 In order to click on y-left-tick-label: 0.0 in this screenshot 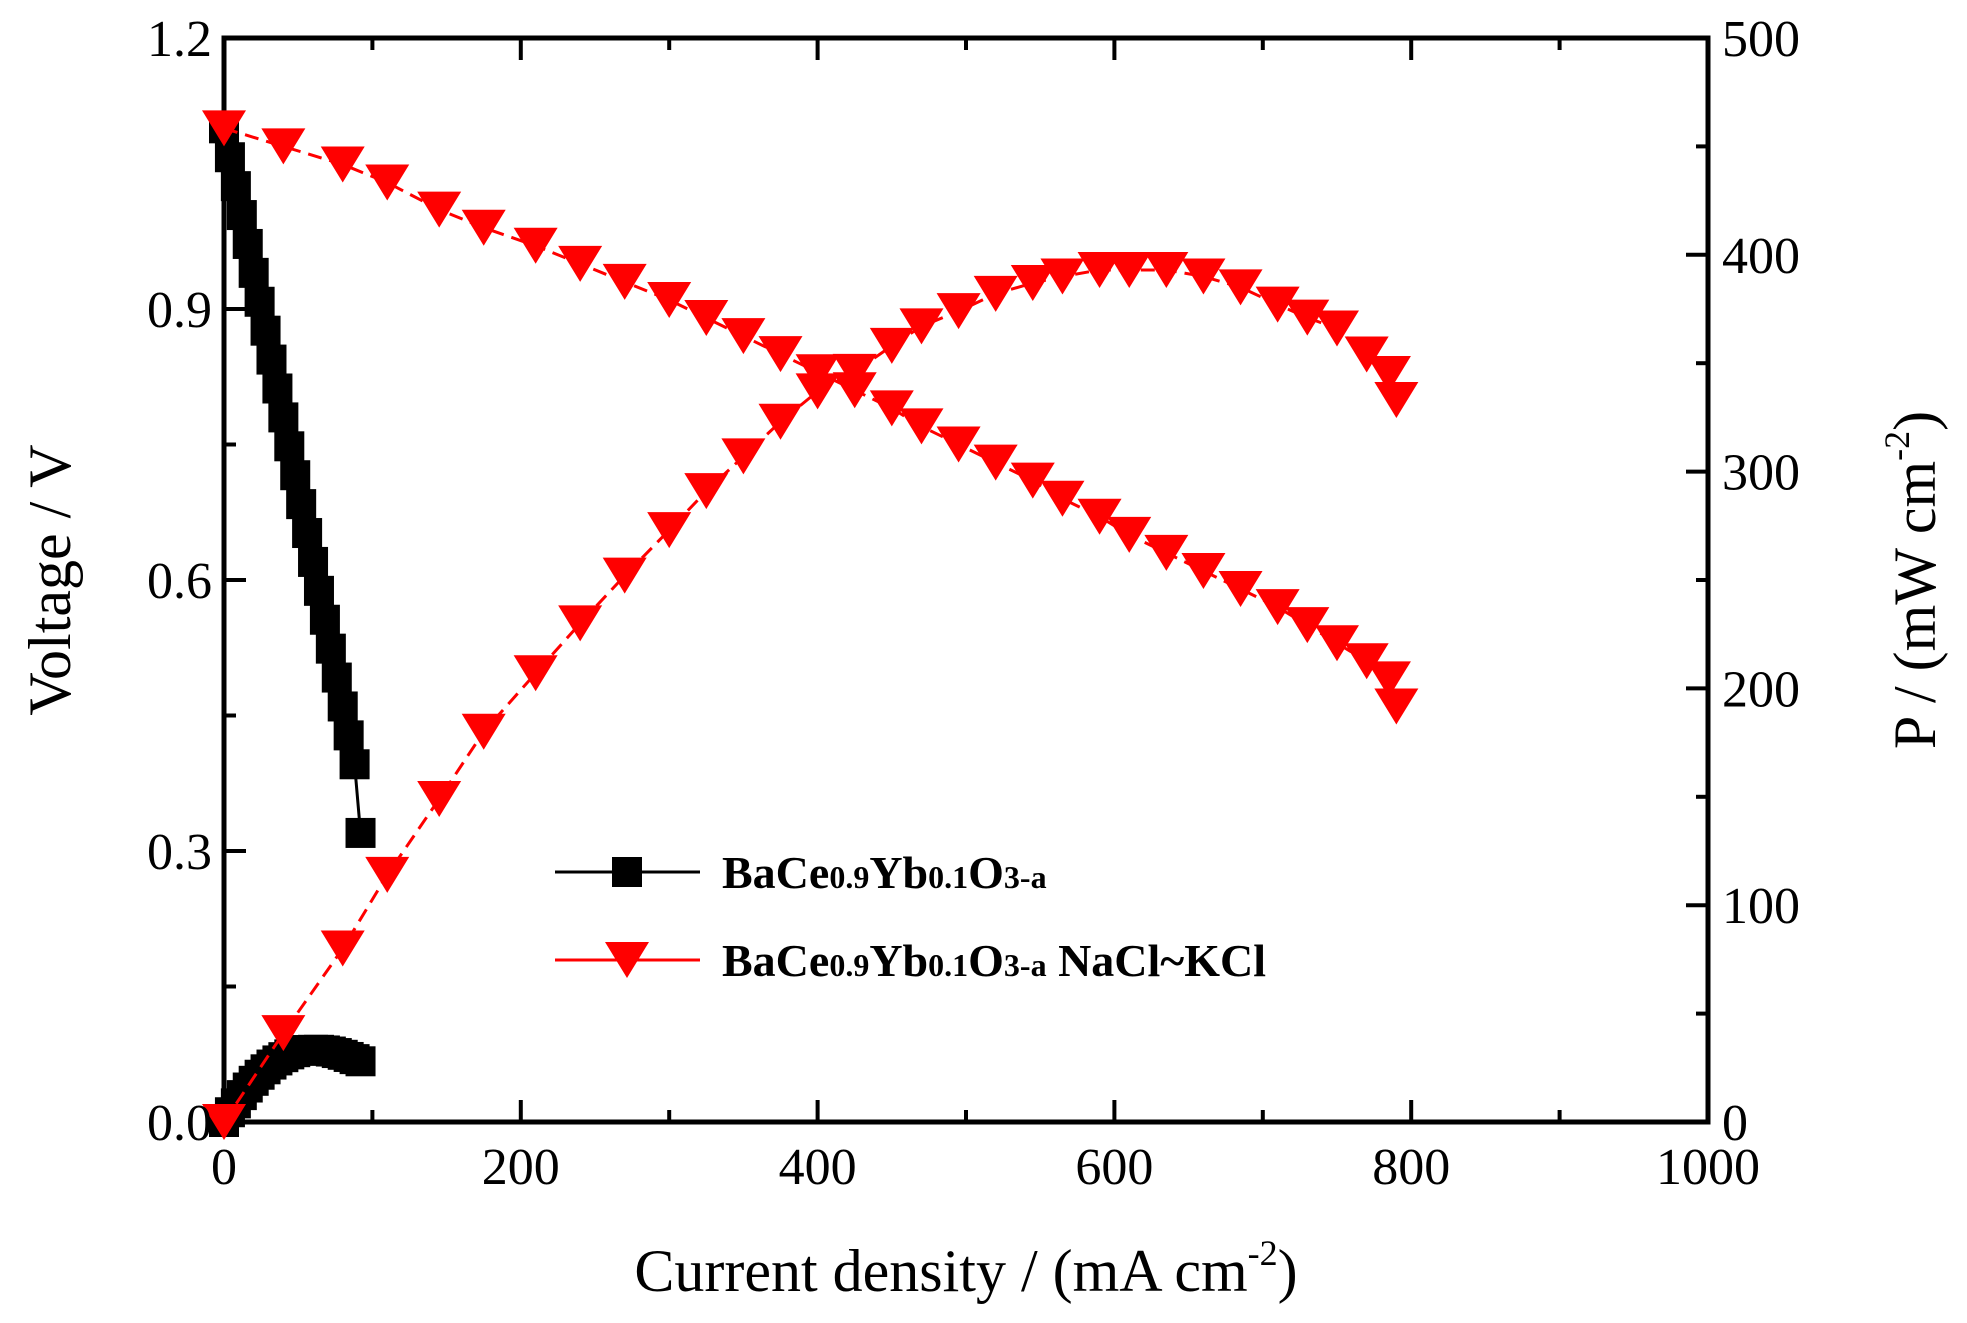, I will do `click(179, 1123)`.